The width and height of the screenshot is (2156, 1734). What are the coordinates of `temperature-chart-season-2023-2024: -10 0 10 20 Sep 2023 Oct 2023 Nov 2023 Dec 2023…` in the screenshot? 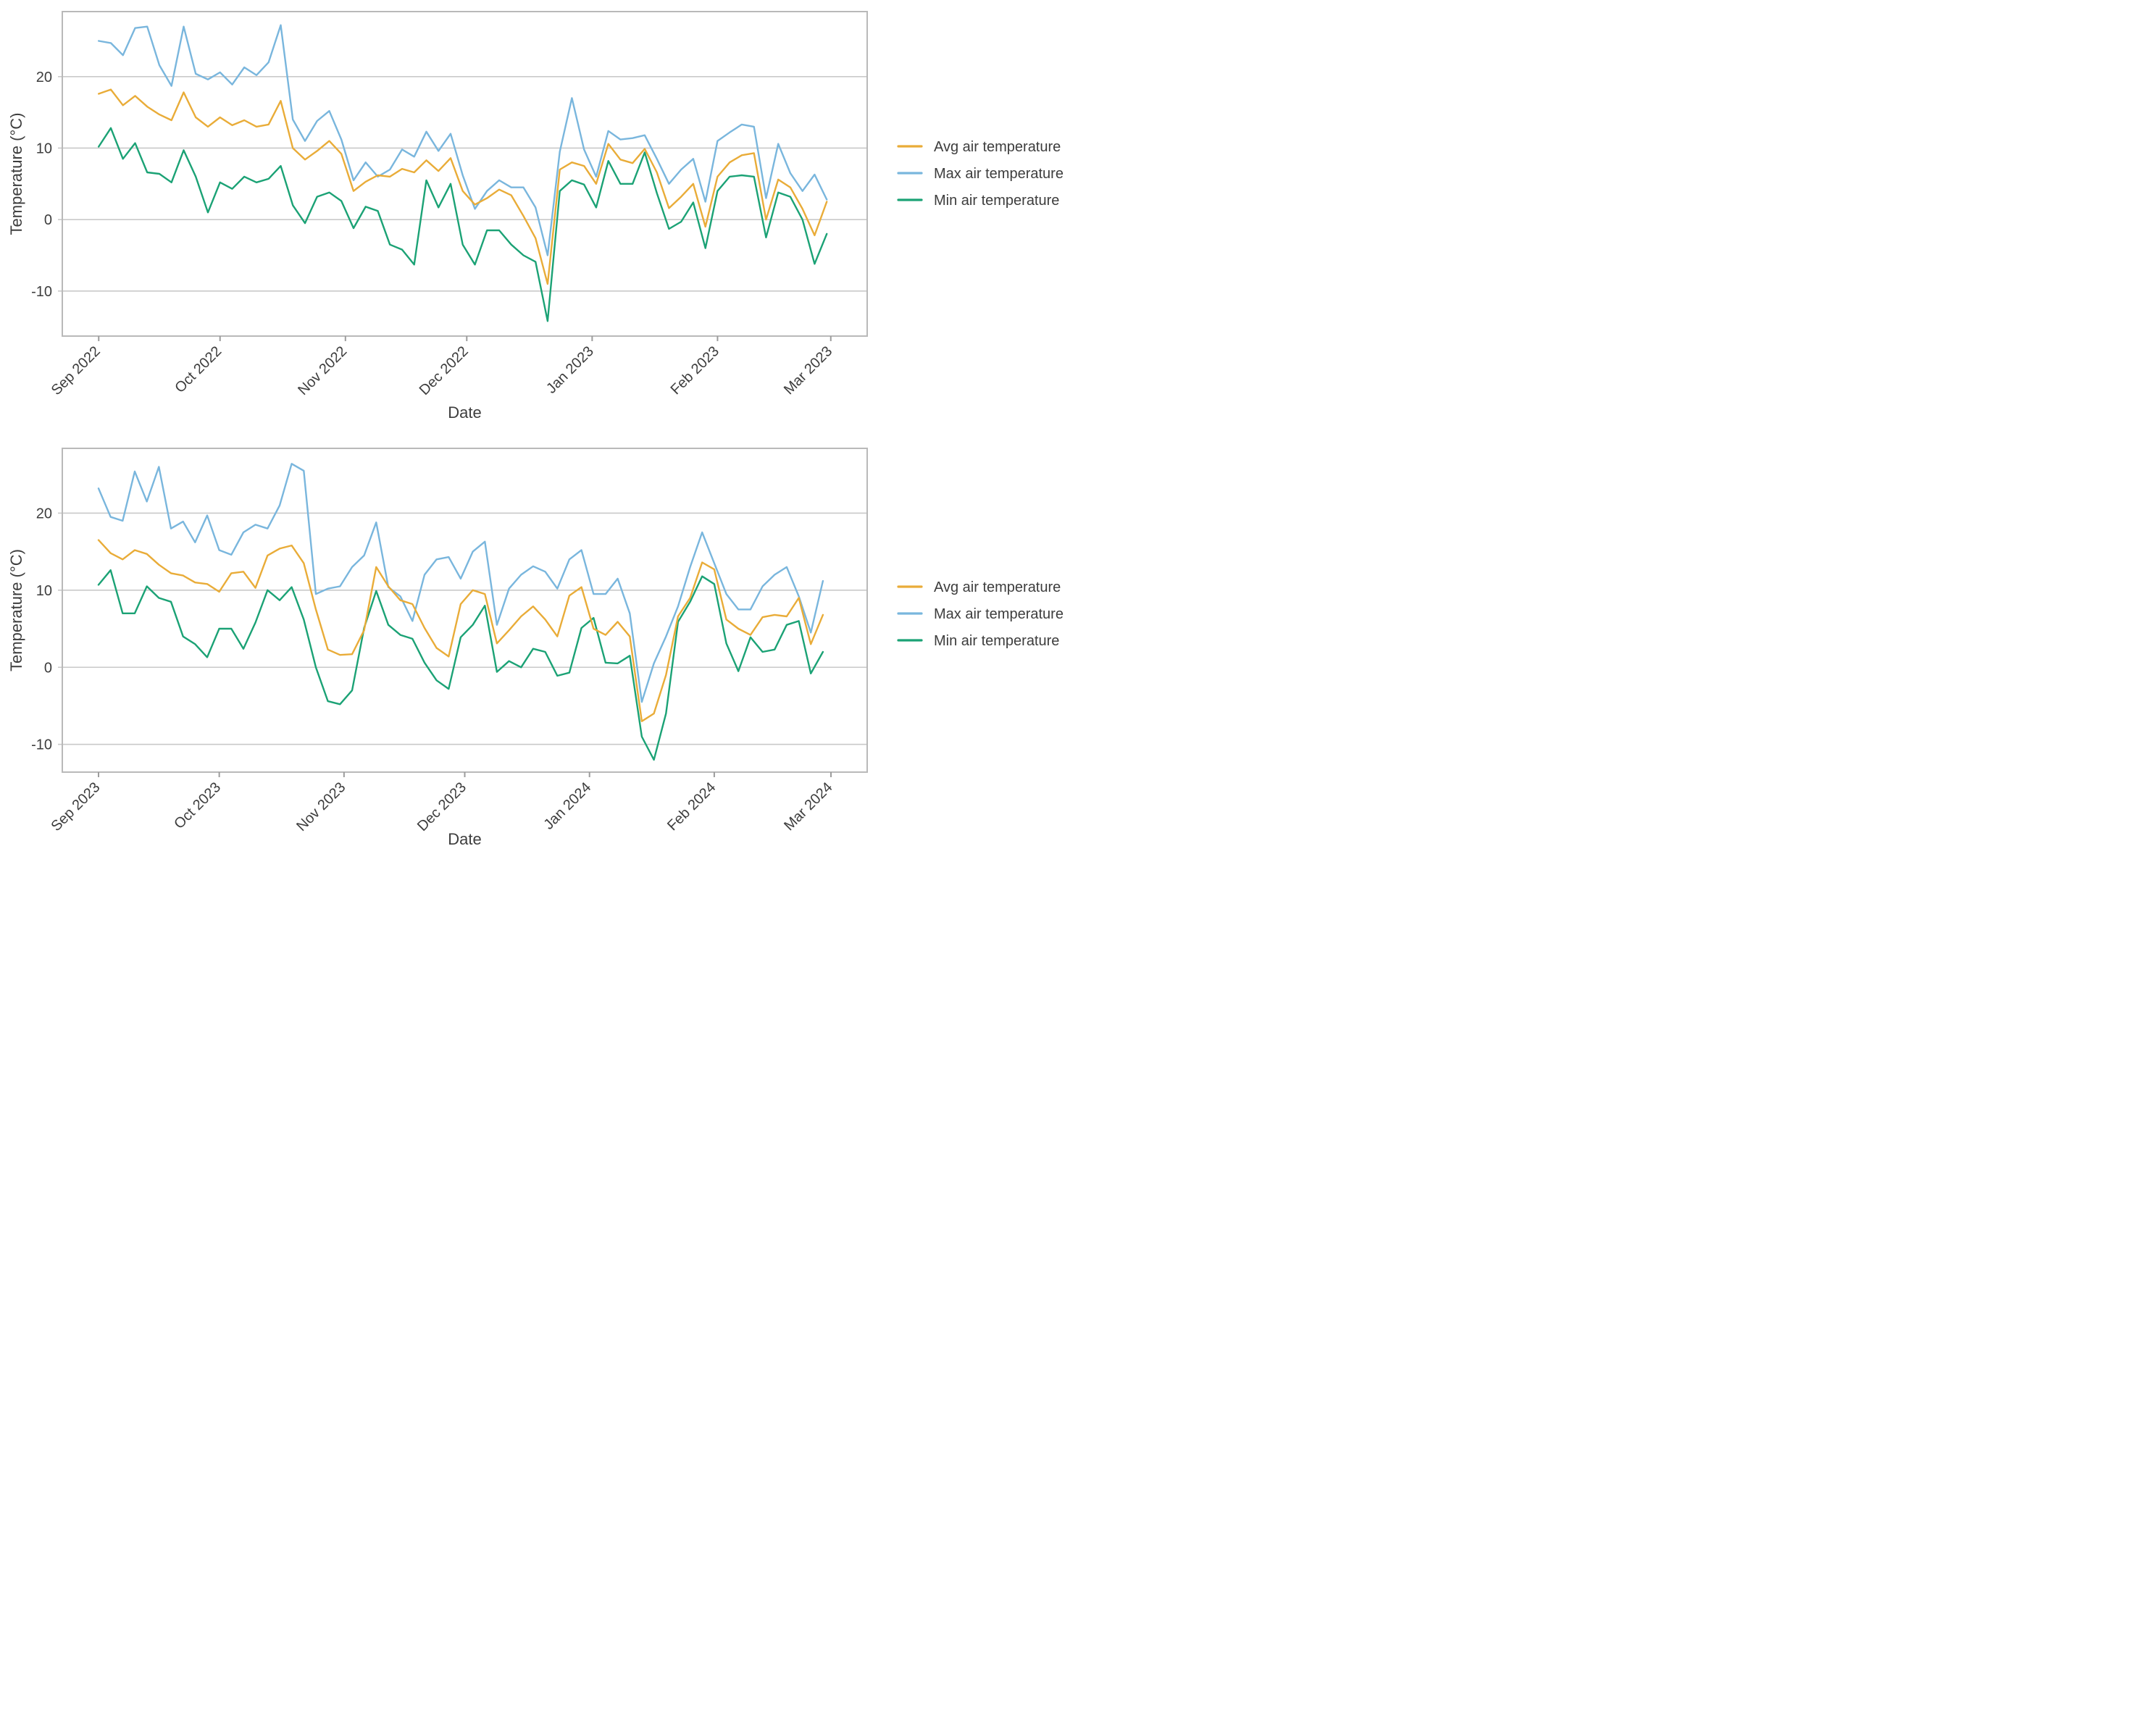 It's located at (539, 650).